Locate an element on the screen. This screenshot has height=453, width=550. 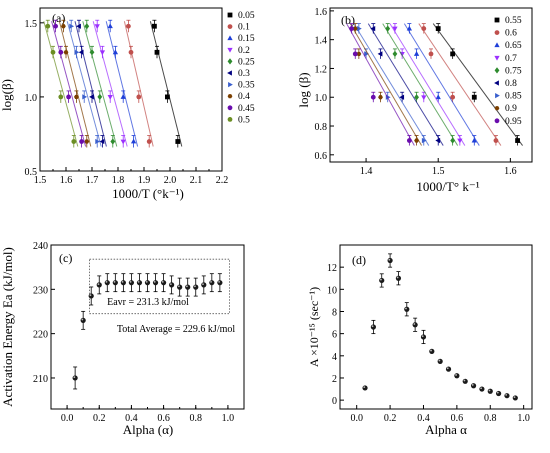
panel-b-ytick-label: 1.4 is located at coordinates (321, 41).